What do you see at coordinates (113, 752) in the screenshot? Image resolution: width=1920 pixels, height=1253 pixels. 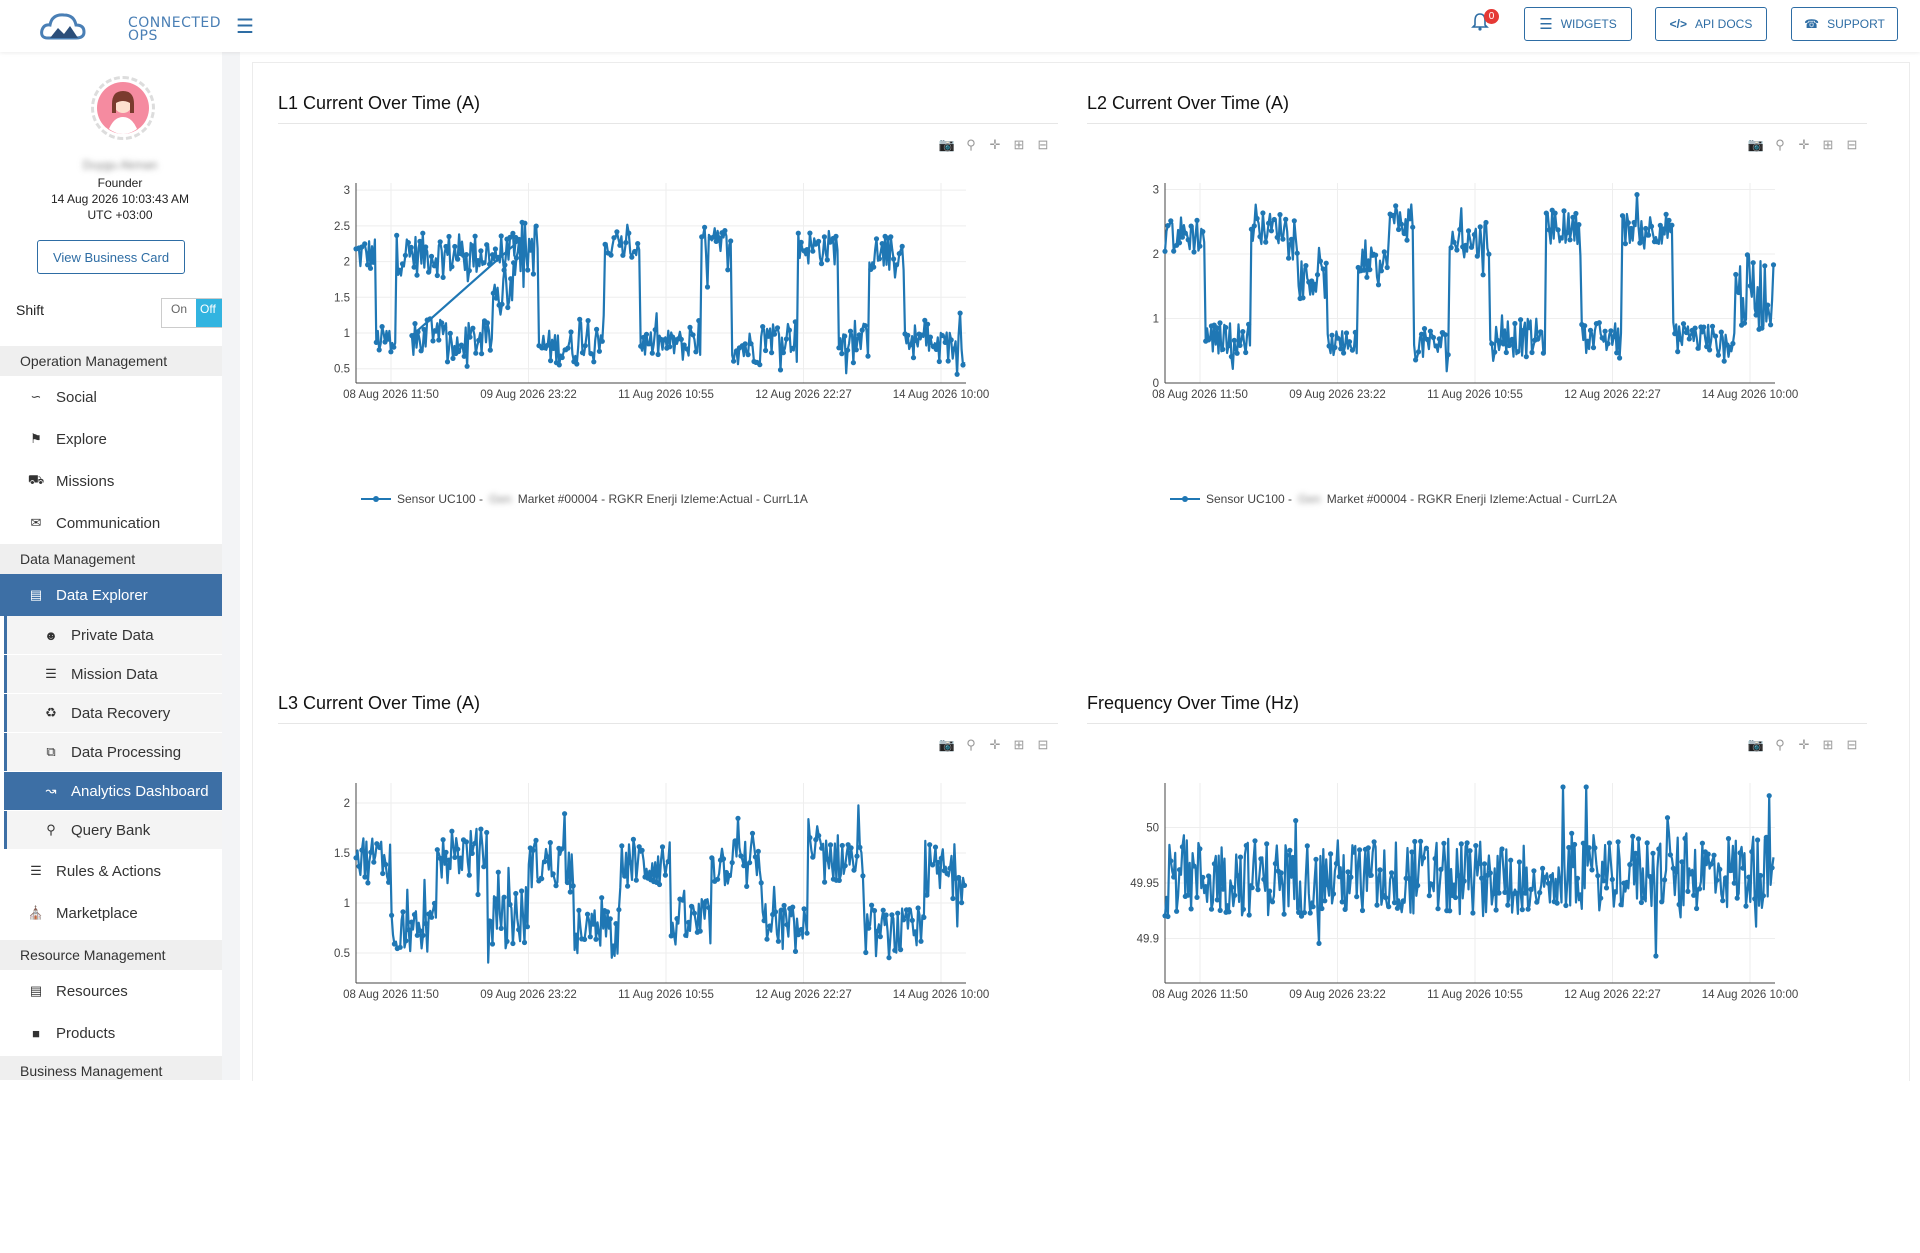 I see `sidebar-item-data-processing: ⧉ Data Processing` at bounding box center [113, 752].